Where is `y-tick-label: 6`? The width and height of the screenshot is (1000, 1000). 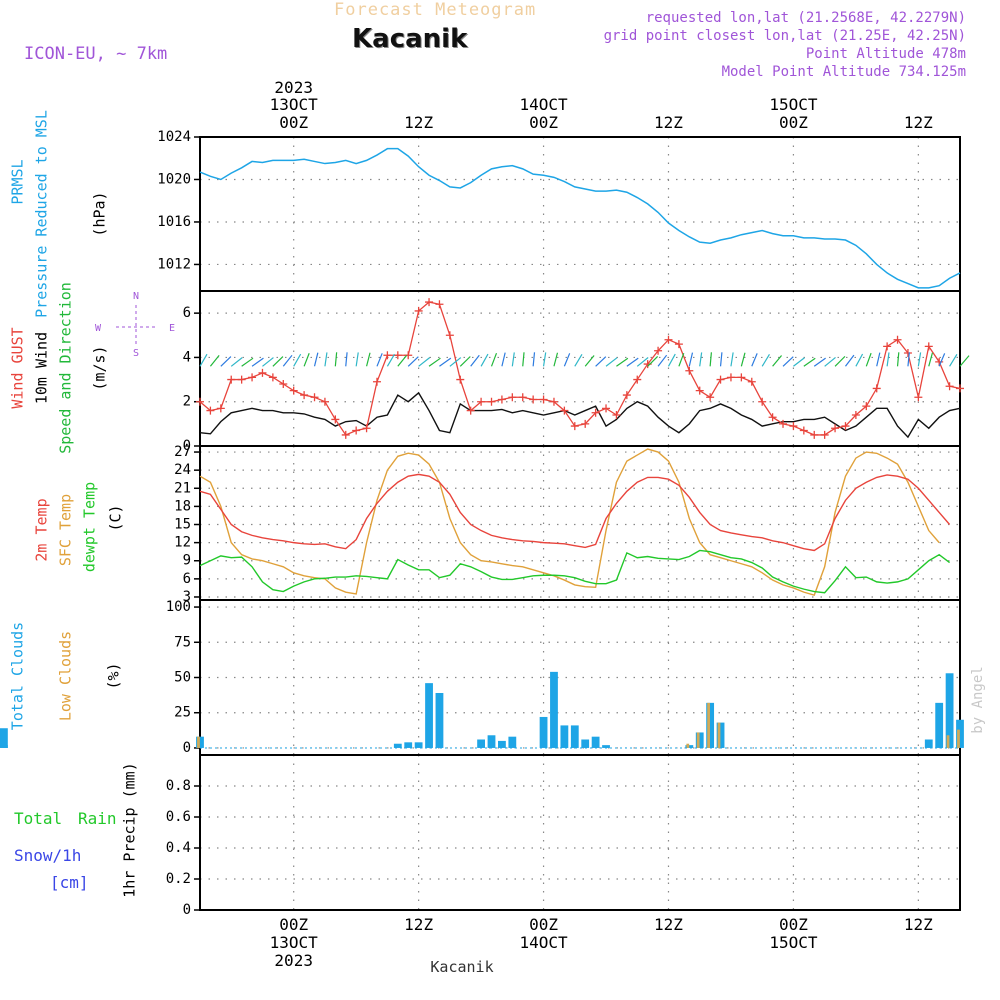
y-tick-label: 6 is located at coordinates (187, 313).